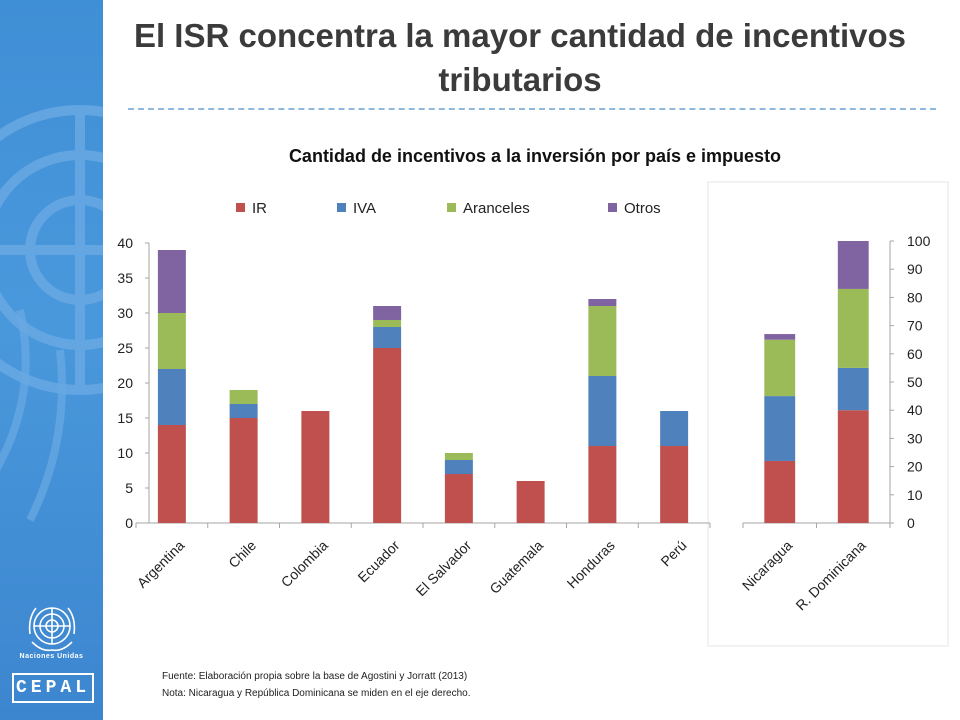 The width and height of the screenshot is (960, 720). What do you see at coordinates (642, 208) in the screenshot?
I see `legend-label: Otros` at bounding box center [642, 208].